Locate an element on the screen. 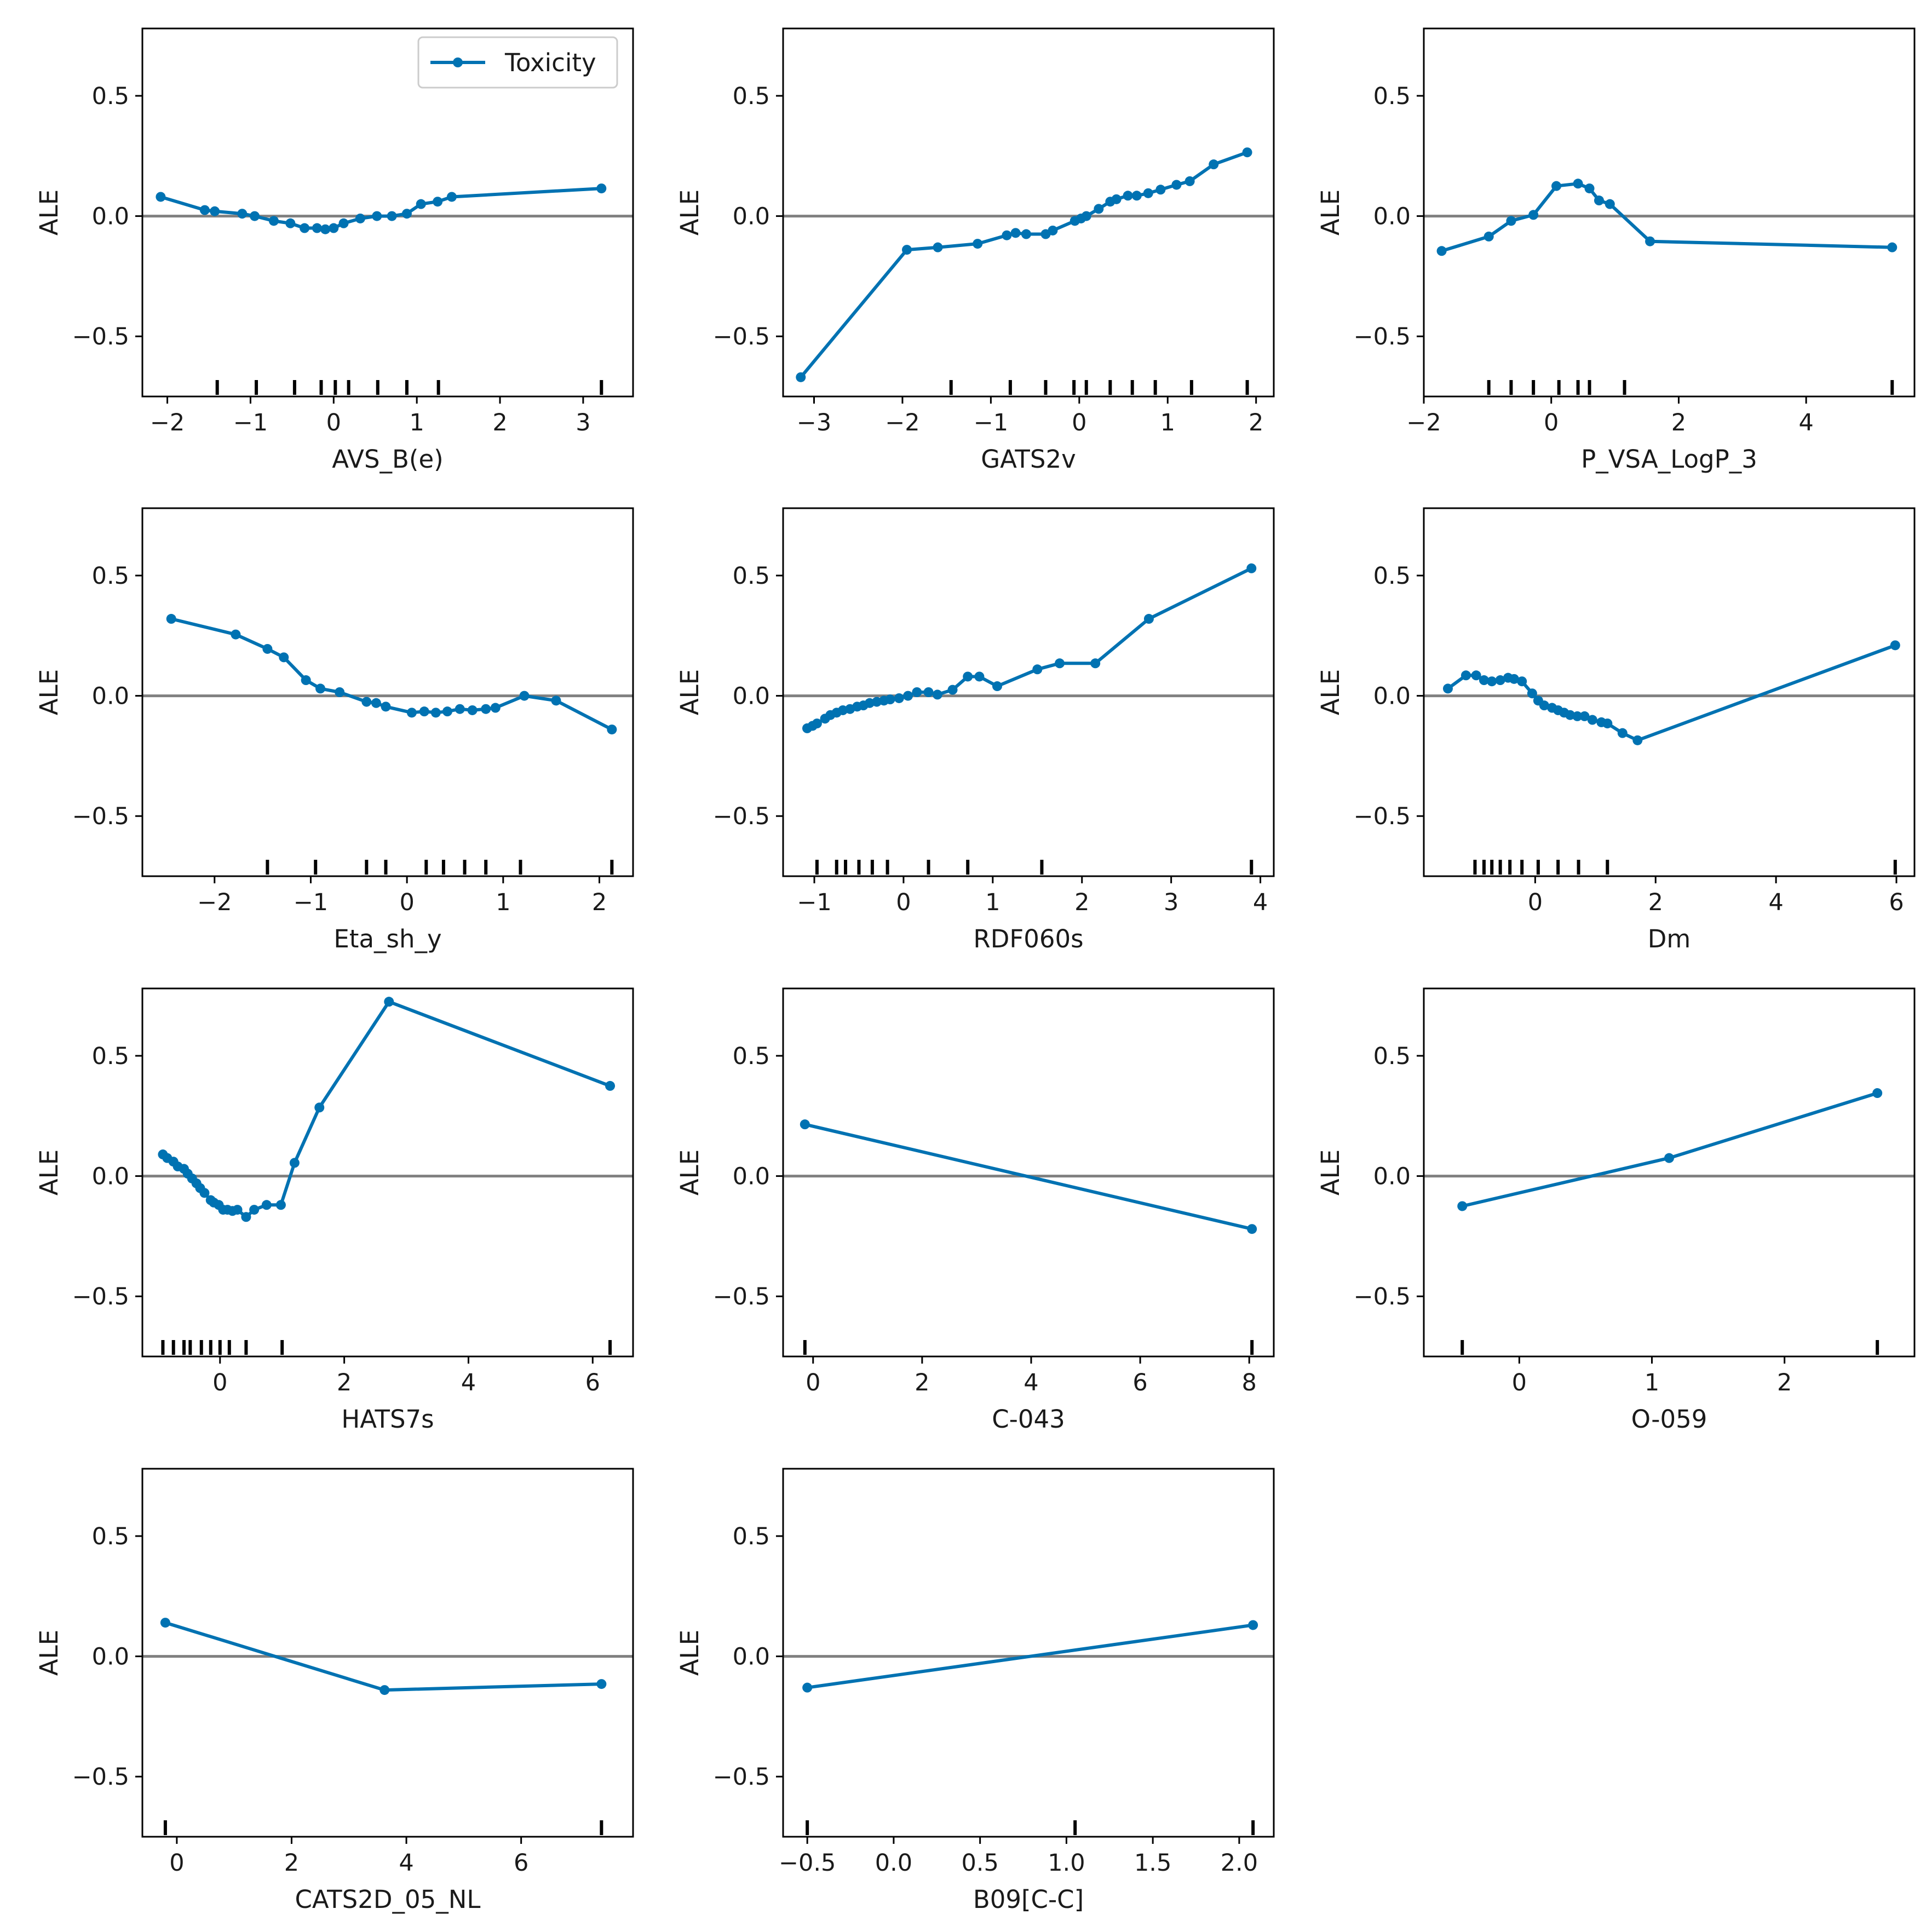 Image resolution: width=1932 pixels, height=1926 pixels. x-tick-label: −1 is located at coordinates (250, 422).